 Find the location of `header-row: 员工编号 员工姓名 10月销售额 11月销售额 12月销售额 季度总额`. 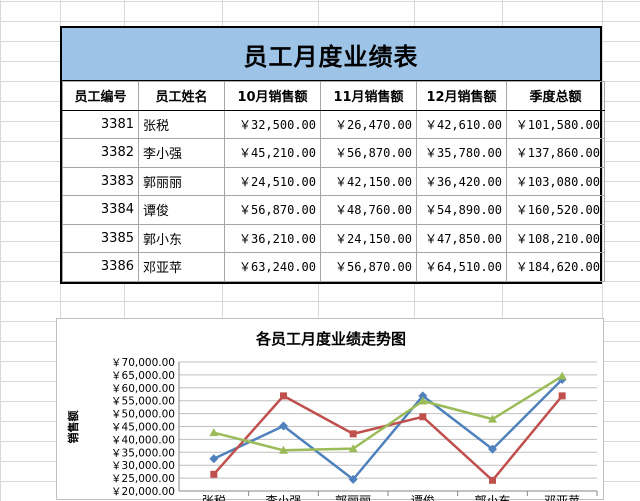

header-row: 员工编号 员工姓名 10月销售额 11月销售额 12月销售额 季度总额 is located at coordinates (333, 96).